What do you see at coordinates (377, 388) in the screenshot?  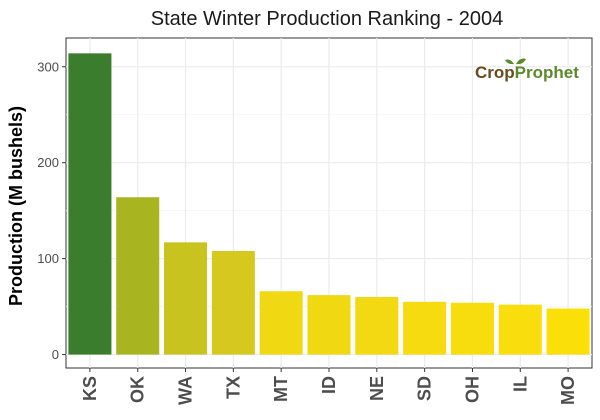 I see `x-tick-label: NE` at bounding box center [377, 388].